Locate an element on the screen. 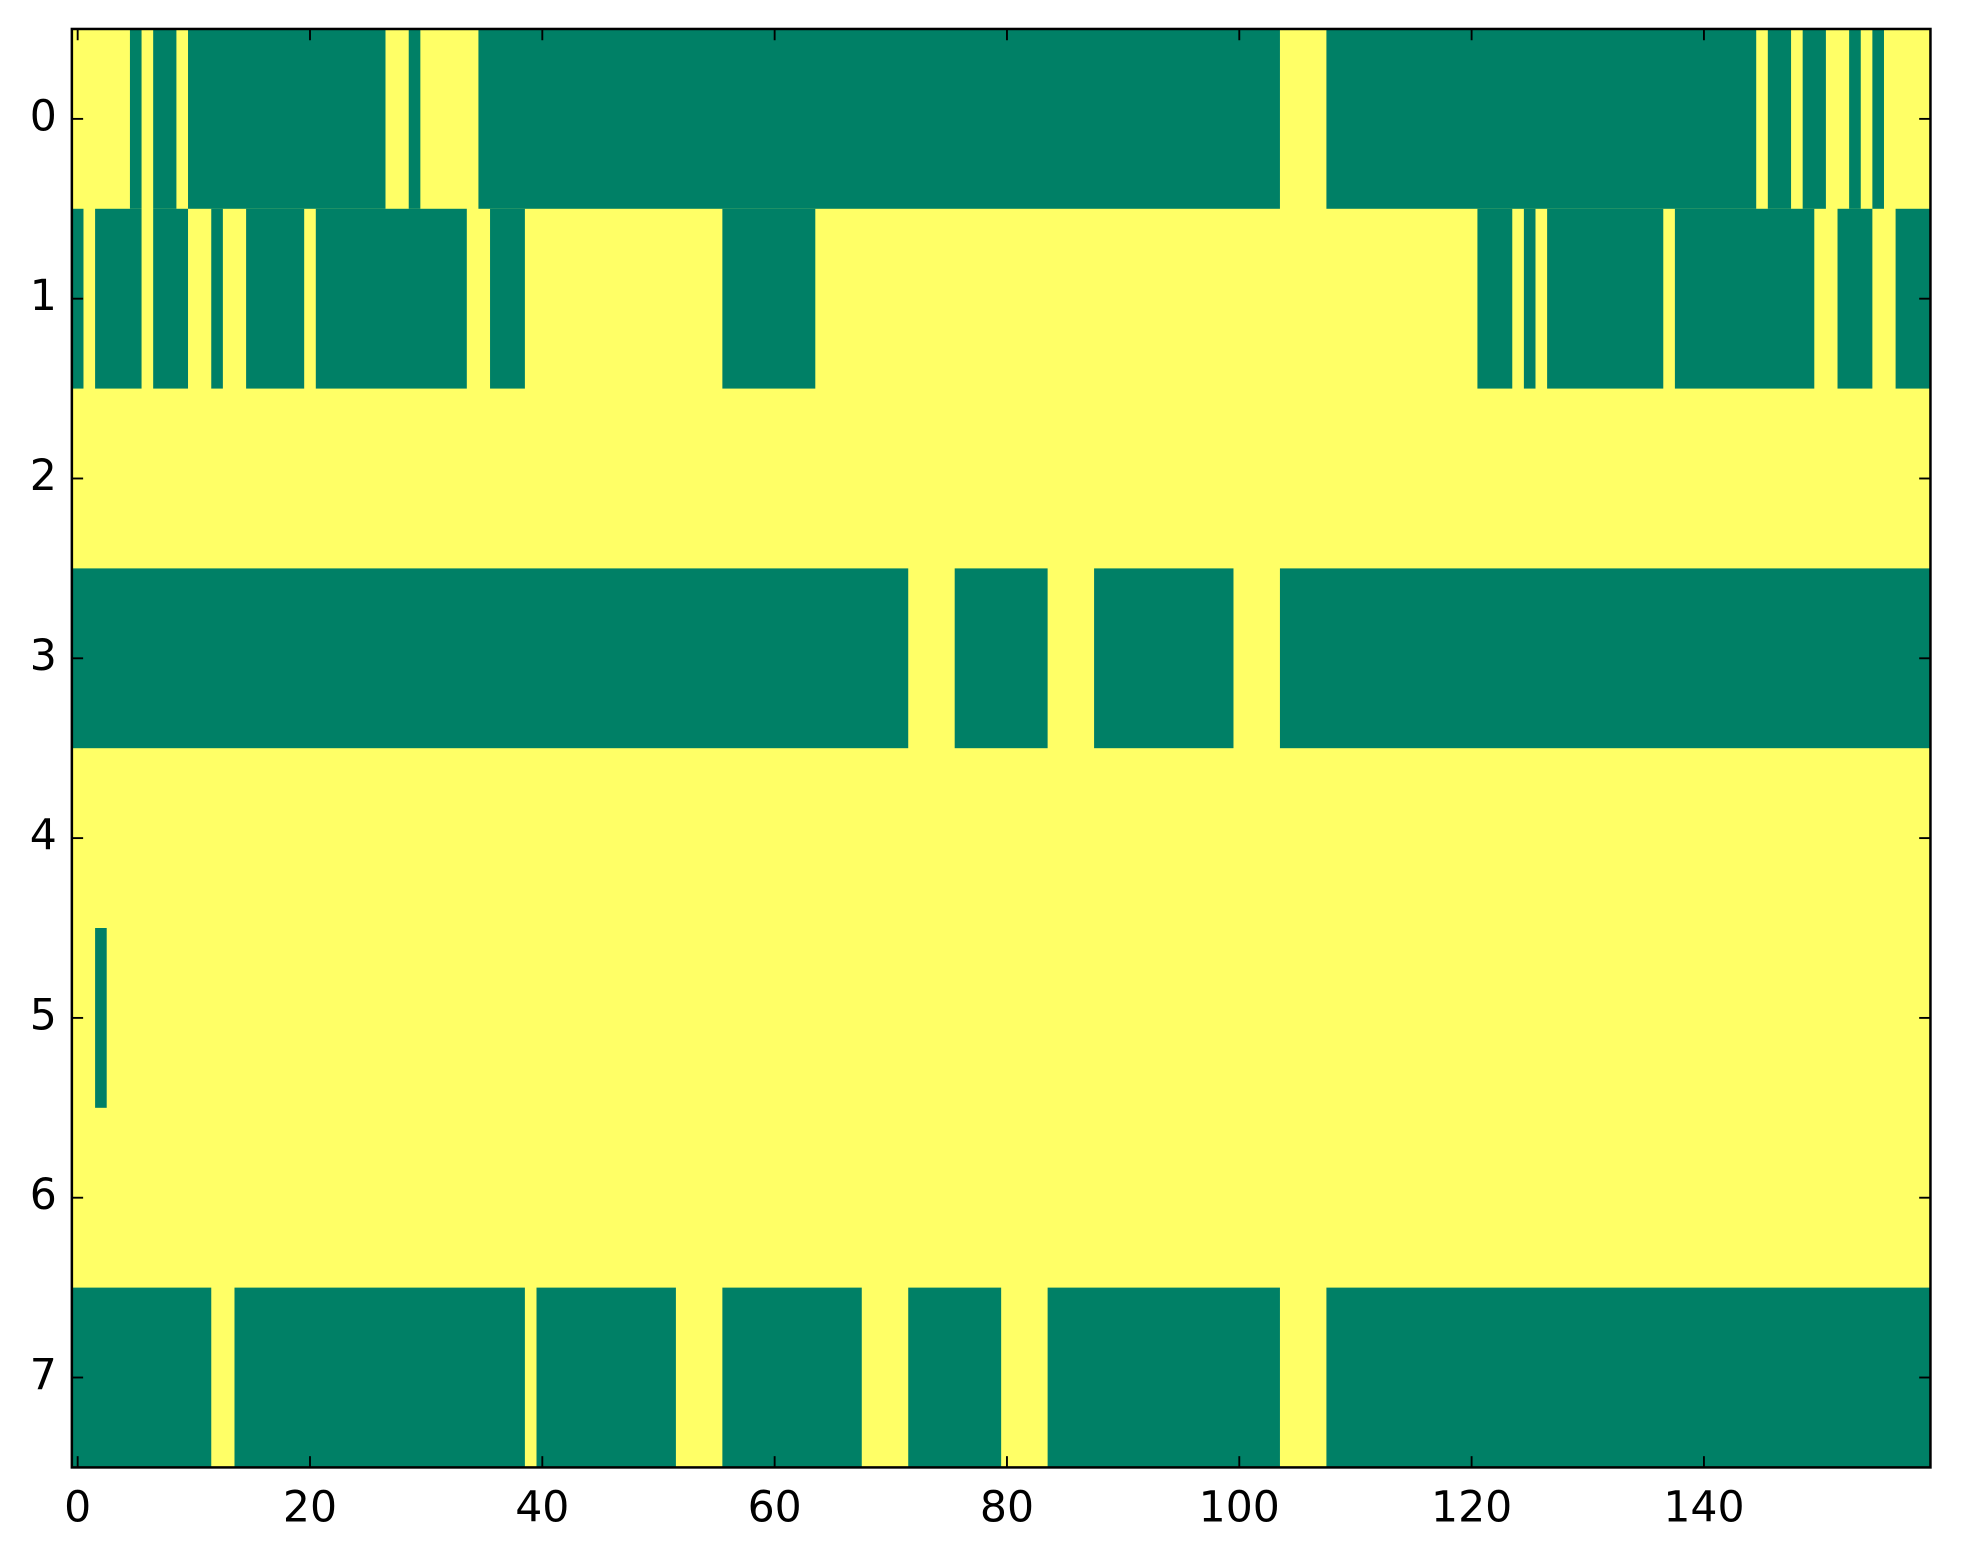 This screenshot has width=1963, height=1564. x-tick-label: 0 is located at coordinates (77, 1507).